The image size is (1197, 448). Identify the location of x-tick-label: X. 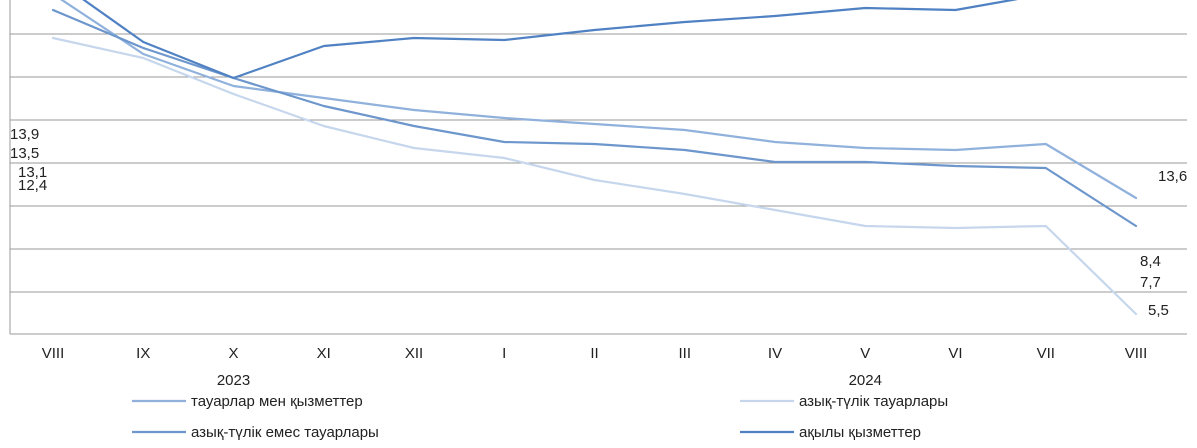
(233, 353).